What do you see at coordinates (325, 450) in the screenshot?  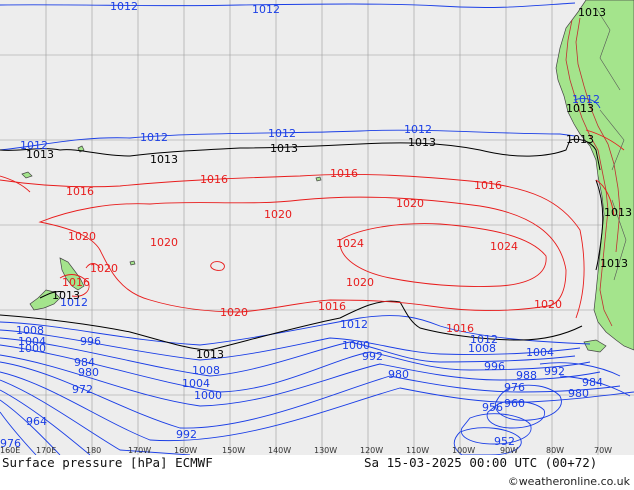 I see `lon-label: 130W` at bounding box center [325, 450].